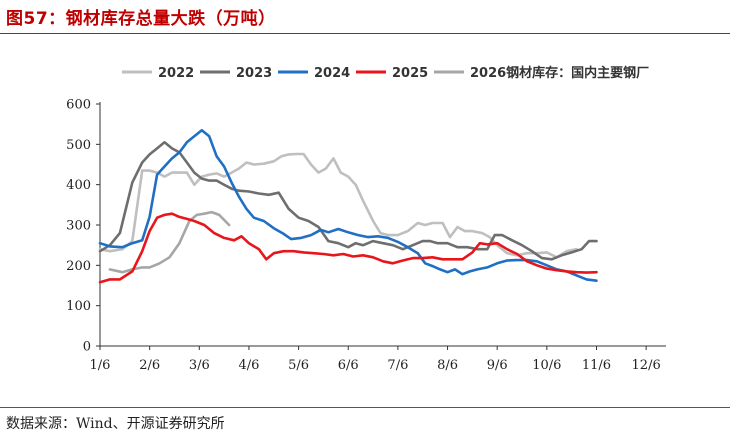 Image resolution: width=730 pixels, height=439 pixels. What do you see at coordinates (348, 248) in the screenshot?
I see `series-line-2025` at bounding box center [348, 248].